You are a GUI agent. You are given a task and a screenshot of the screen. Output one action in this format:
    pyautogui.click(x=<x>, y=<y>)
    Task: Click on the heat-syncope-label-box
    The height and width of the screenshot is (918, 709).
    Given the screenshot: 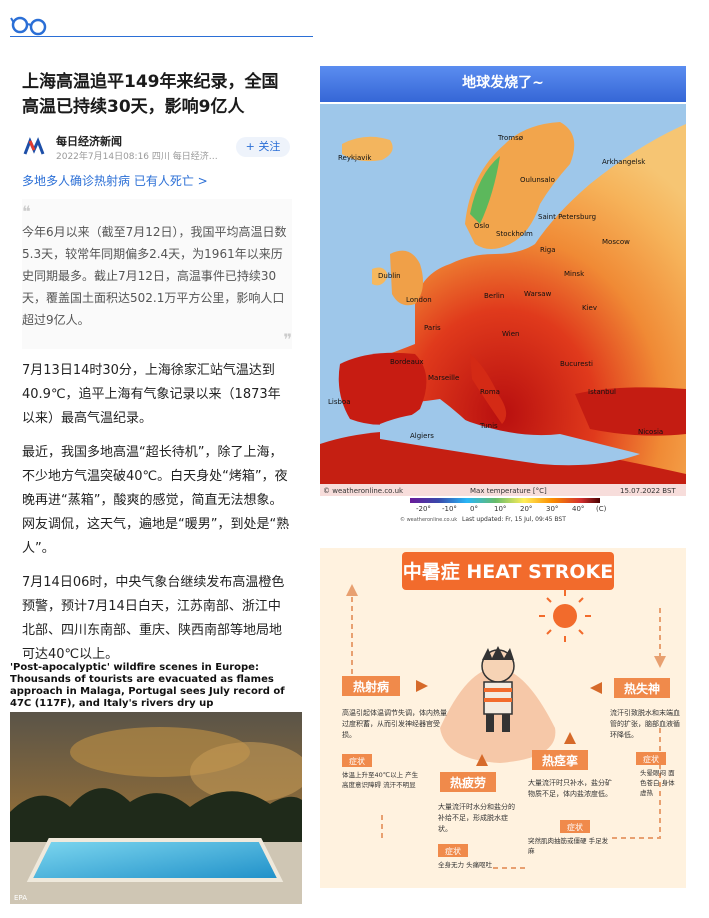 What is the action you would take?
    pyautogui.click(x=642, y=688)
    